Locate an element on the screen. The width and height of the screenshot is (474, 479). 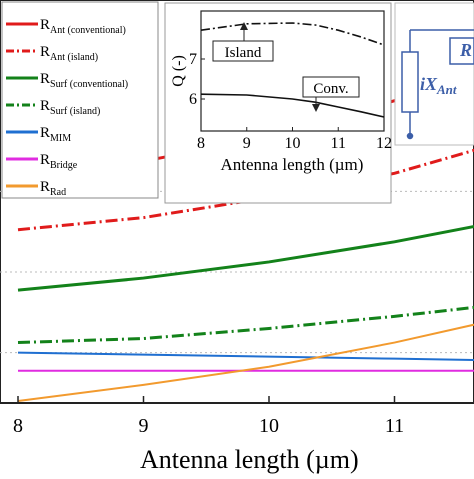
inset-y-tick-label-6: 6 is located at coordinates (193, 99).